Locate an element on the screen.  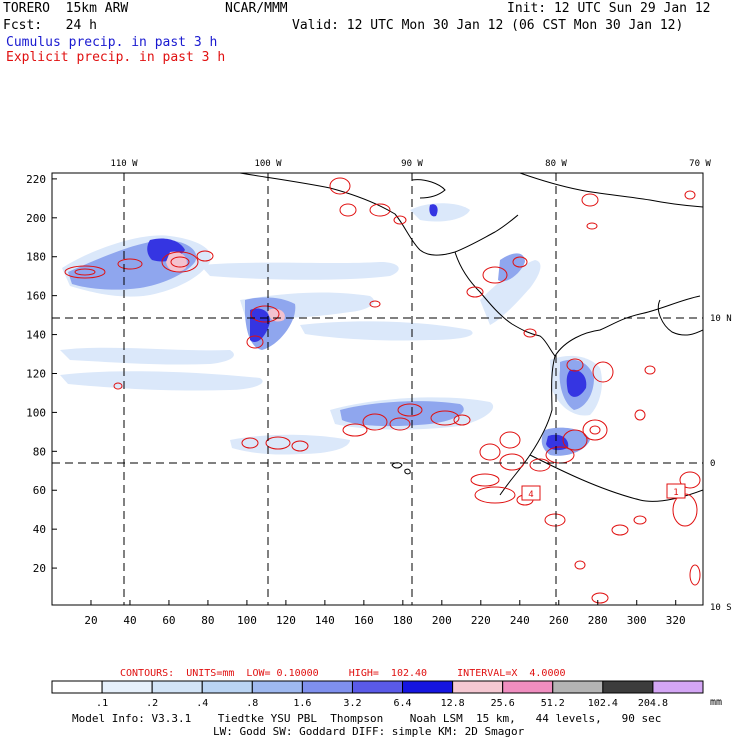
y-tick-label: 20 is located at coordinates (39, 568).